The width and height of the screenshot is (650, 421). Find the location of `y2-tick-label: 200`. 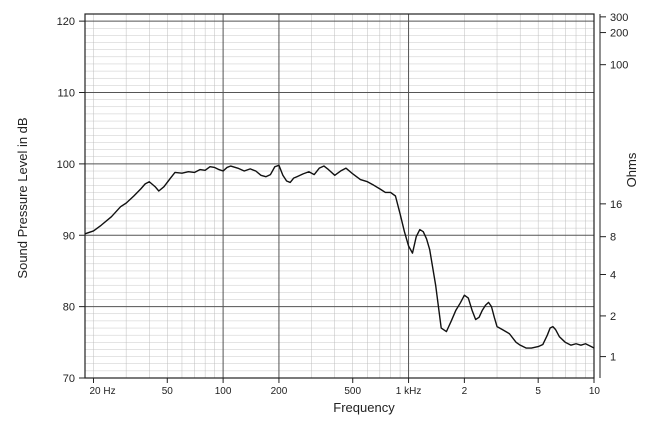

y2-tick-label: 200 is located at coordinates (619, 34).